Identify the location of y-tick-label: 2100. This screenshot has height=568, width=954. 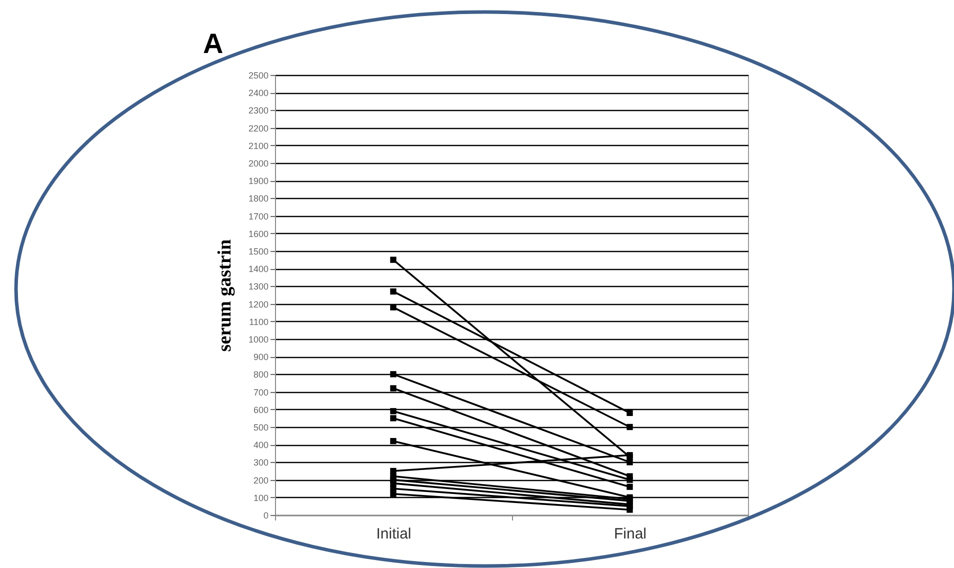
(258, 145).